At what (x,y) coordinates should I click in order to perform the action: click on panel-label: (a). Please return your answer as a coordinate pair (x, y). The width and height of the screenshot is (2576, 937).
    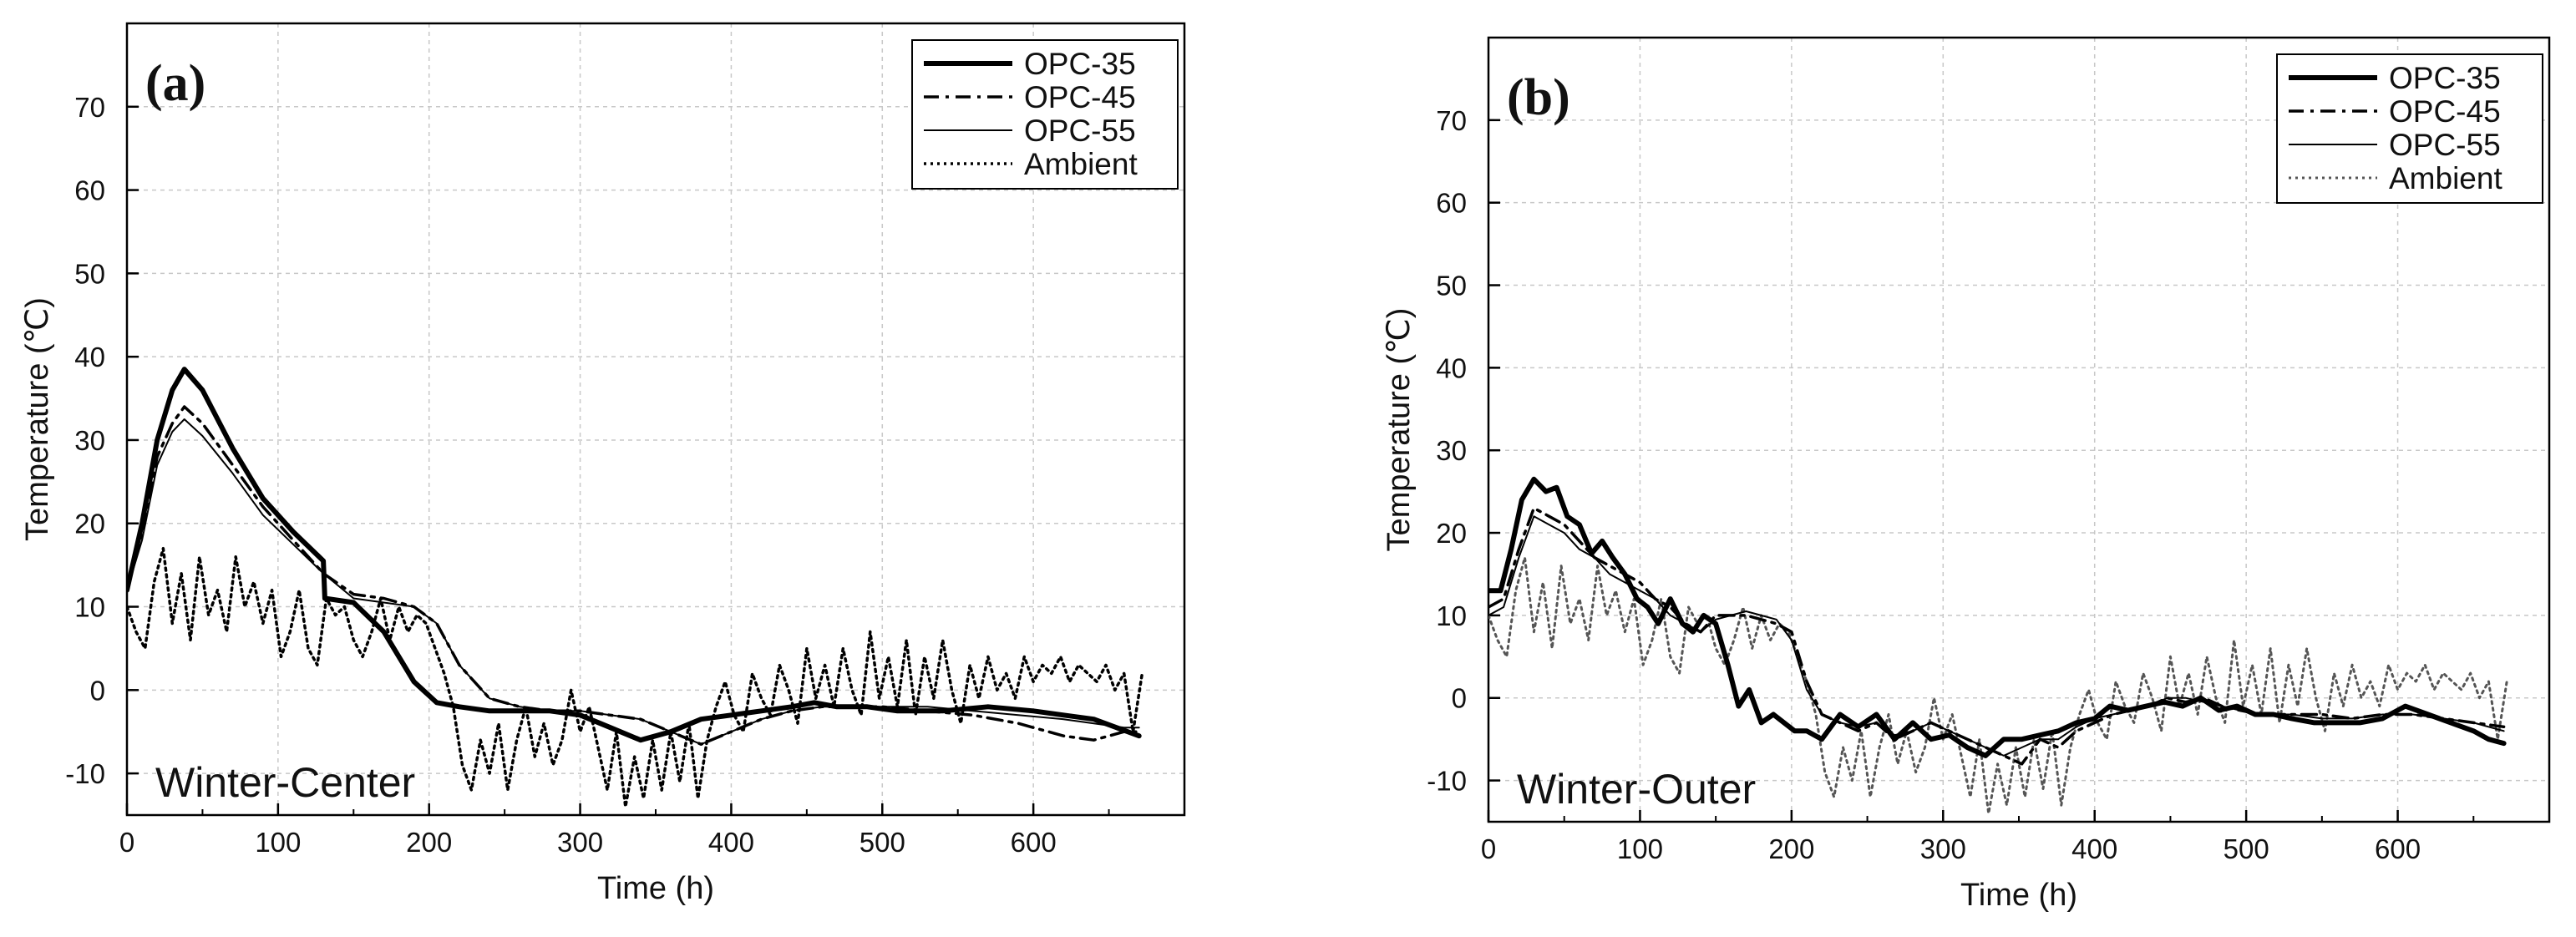
    Looking at the image, I should click on (175, 83).